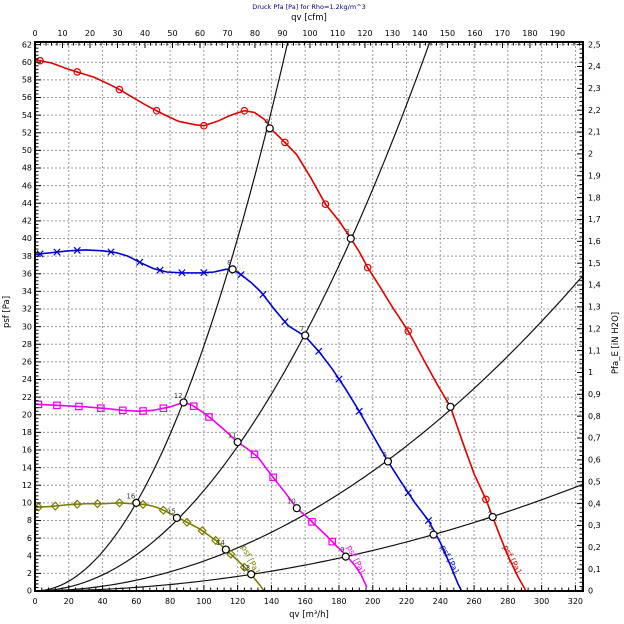 This screenshot has width=624, height=624. Describe the element at coordinates (27, 485) in the screenshot. I see `left-tick-label: 12` at that location.